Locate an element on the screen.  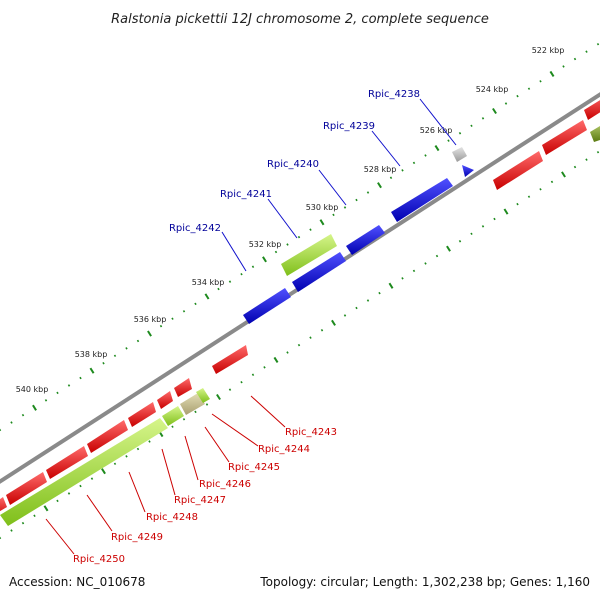
gene-label-rpic-4240: Rpic_4240 is located at coordinates (293, 164).